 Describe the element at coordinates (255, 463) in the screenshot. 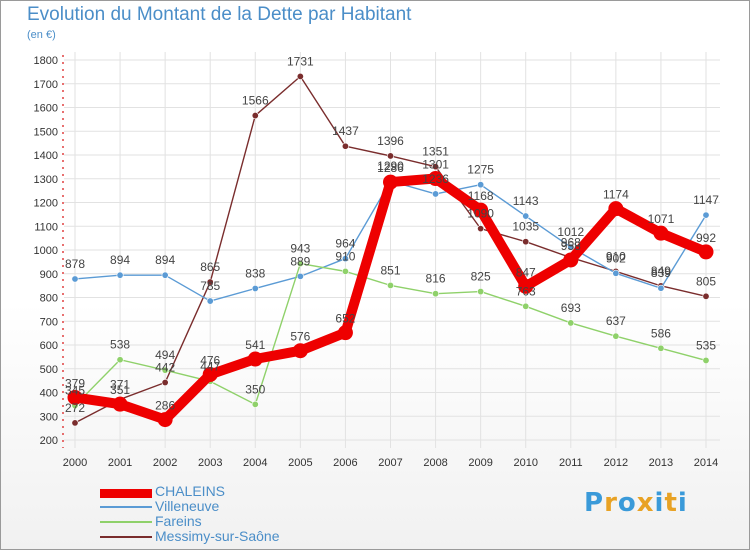

I see `x-tick-label: 2004` at that location.